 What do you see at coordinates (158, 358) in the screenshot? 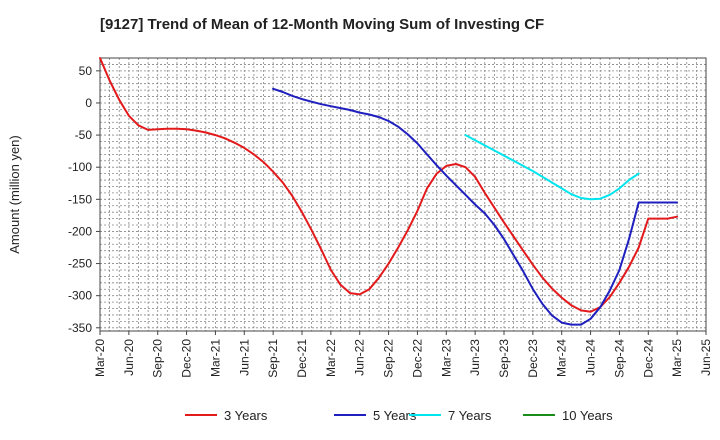
I see `x-tick-label: Sep-20` at bounding box center [158, 358].